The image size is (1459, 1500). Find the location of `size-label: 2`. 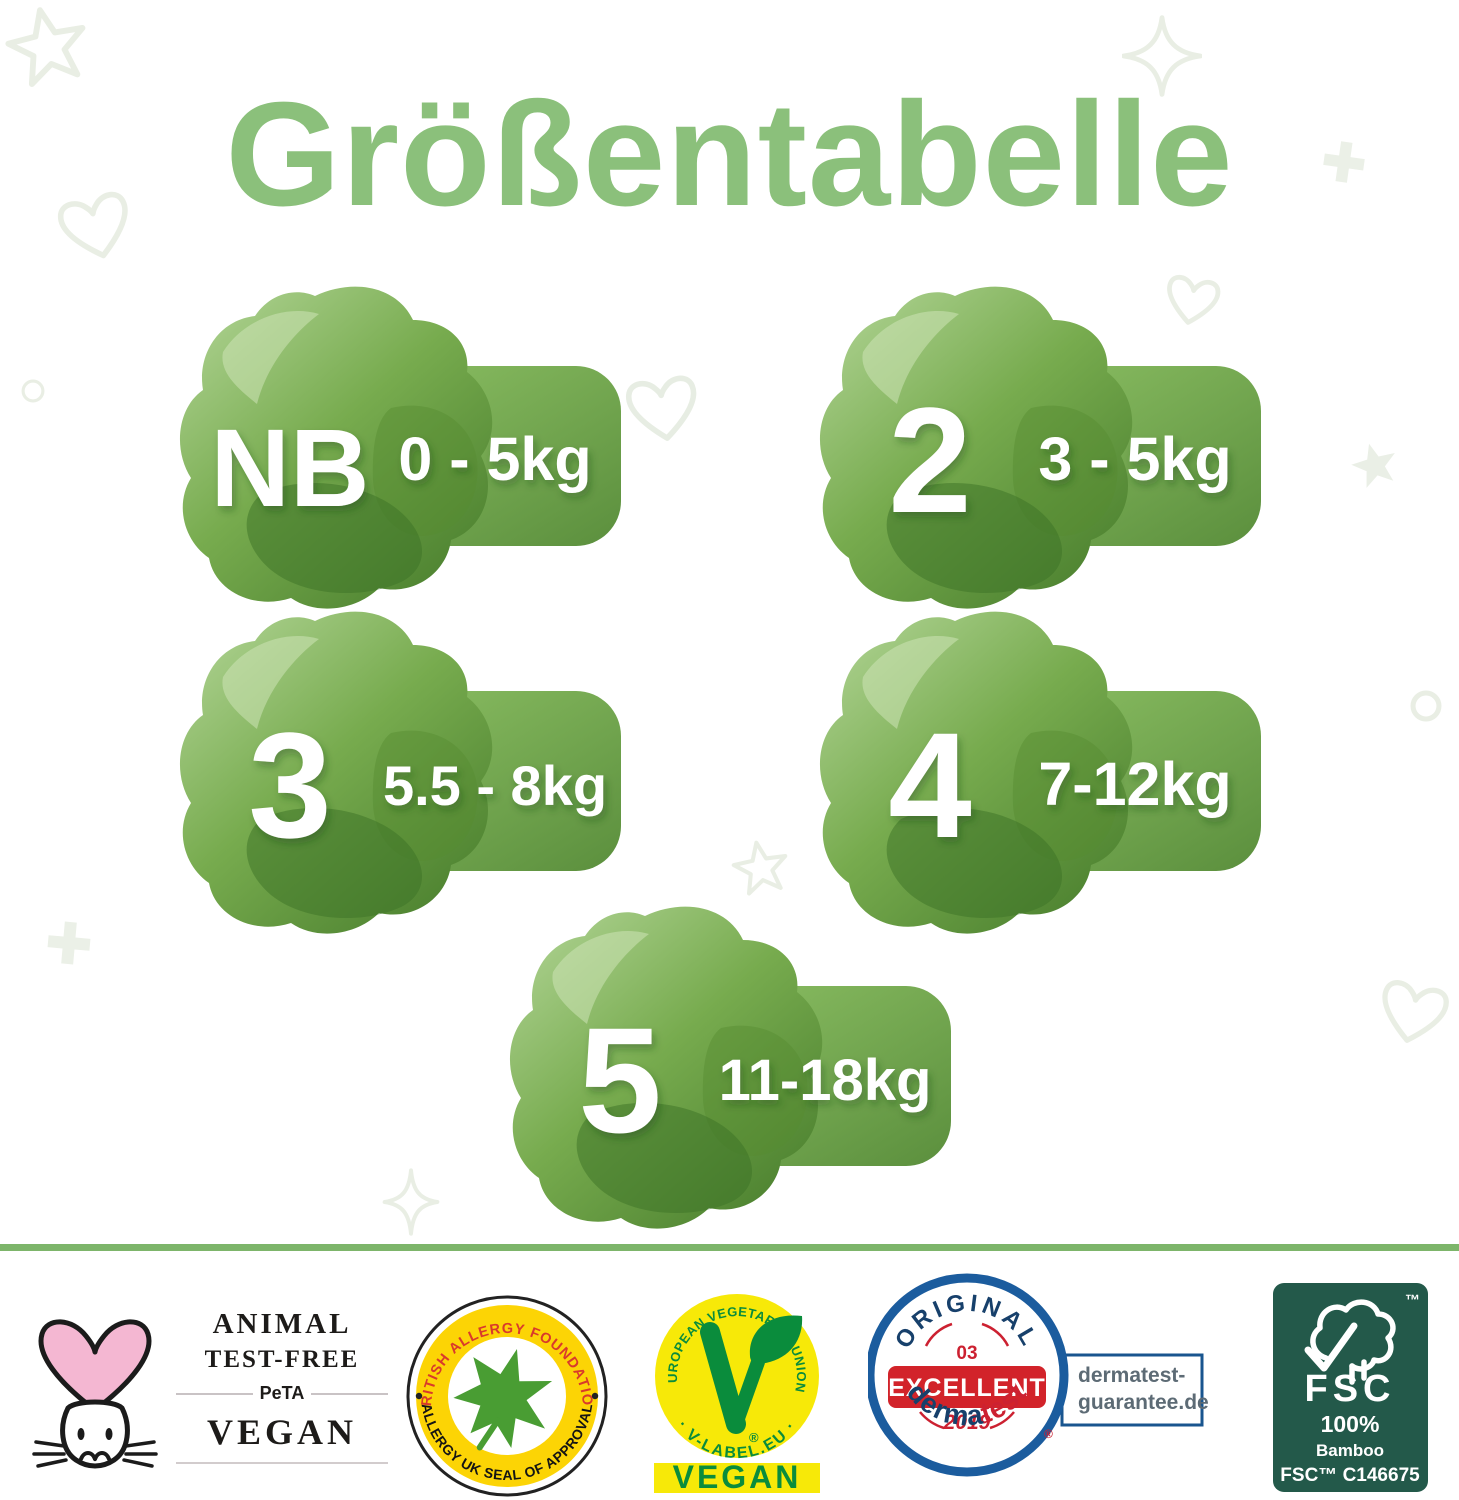

size-label: 2 is located at coordinates (929, 460).